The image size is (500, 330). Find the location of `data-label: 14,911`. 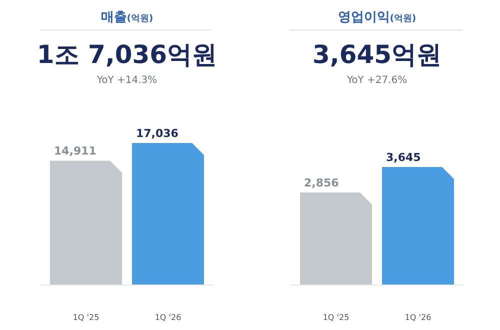

data-label: 14,911 is located at coordinates (75, 151).